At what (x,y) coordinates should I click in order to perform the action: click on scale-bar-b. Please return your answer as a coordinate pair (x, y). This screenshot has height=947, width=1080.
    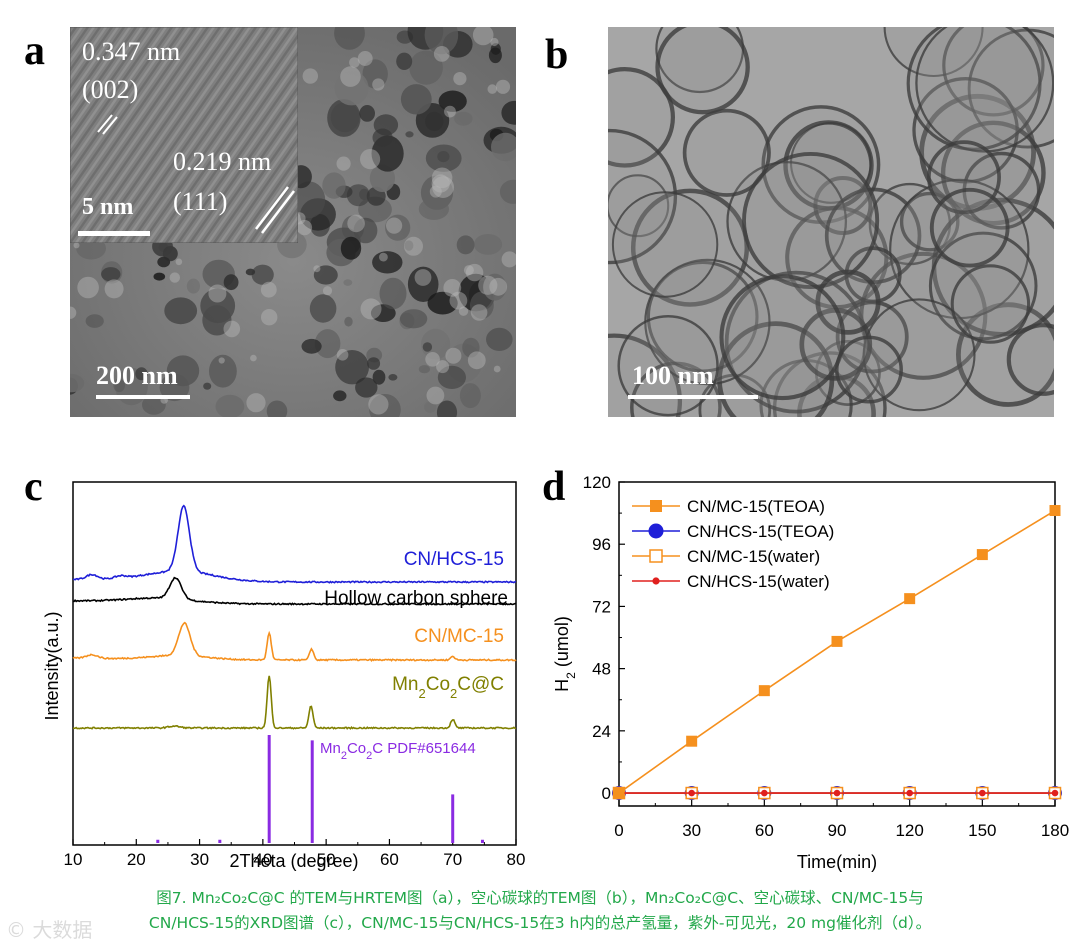
    Looking at the image, I should click on (693, 397).